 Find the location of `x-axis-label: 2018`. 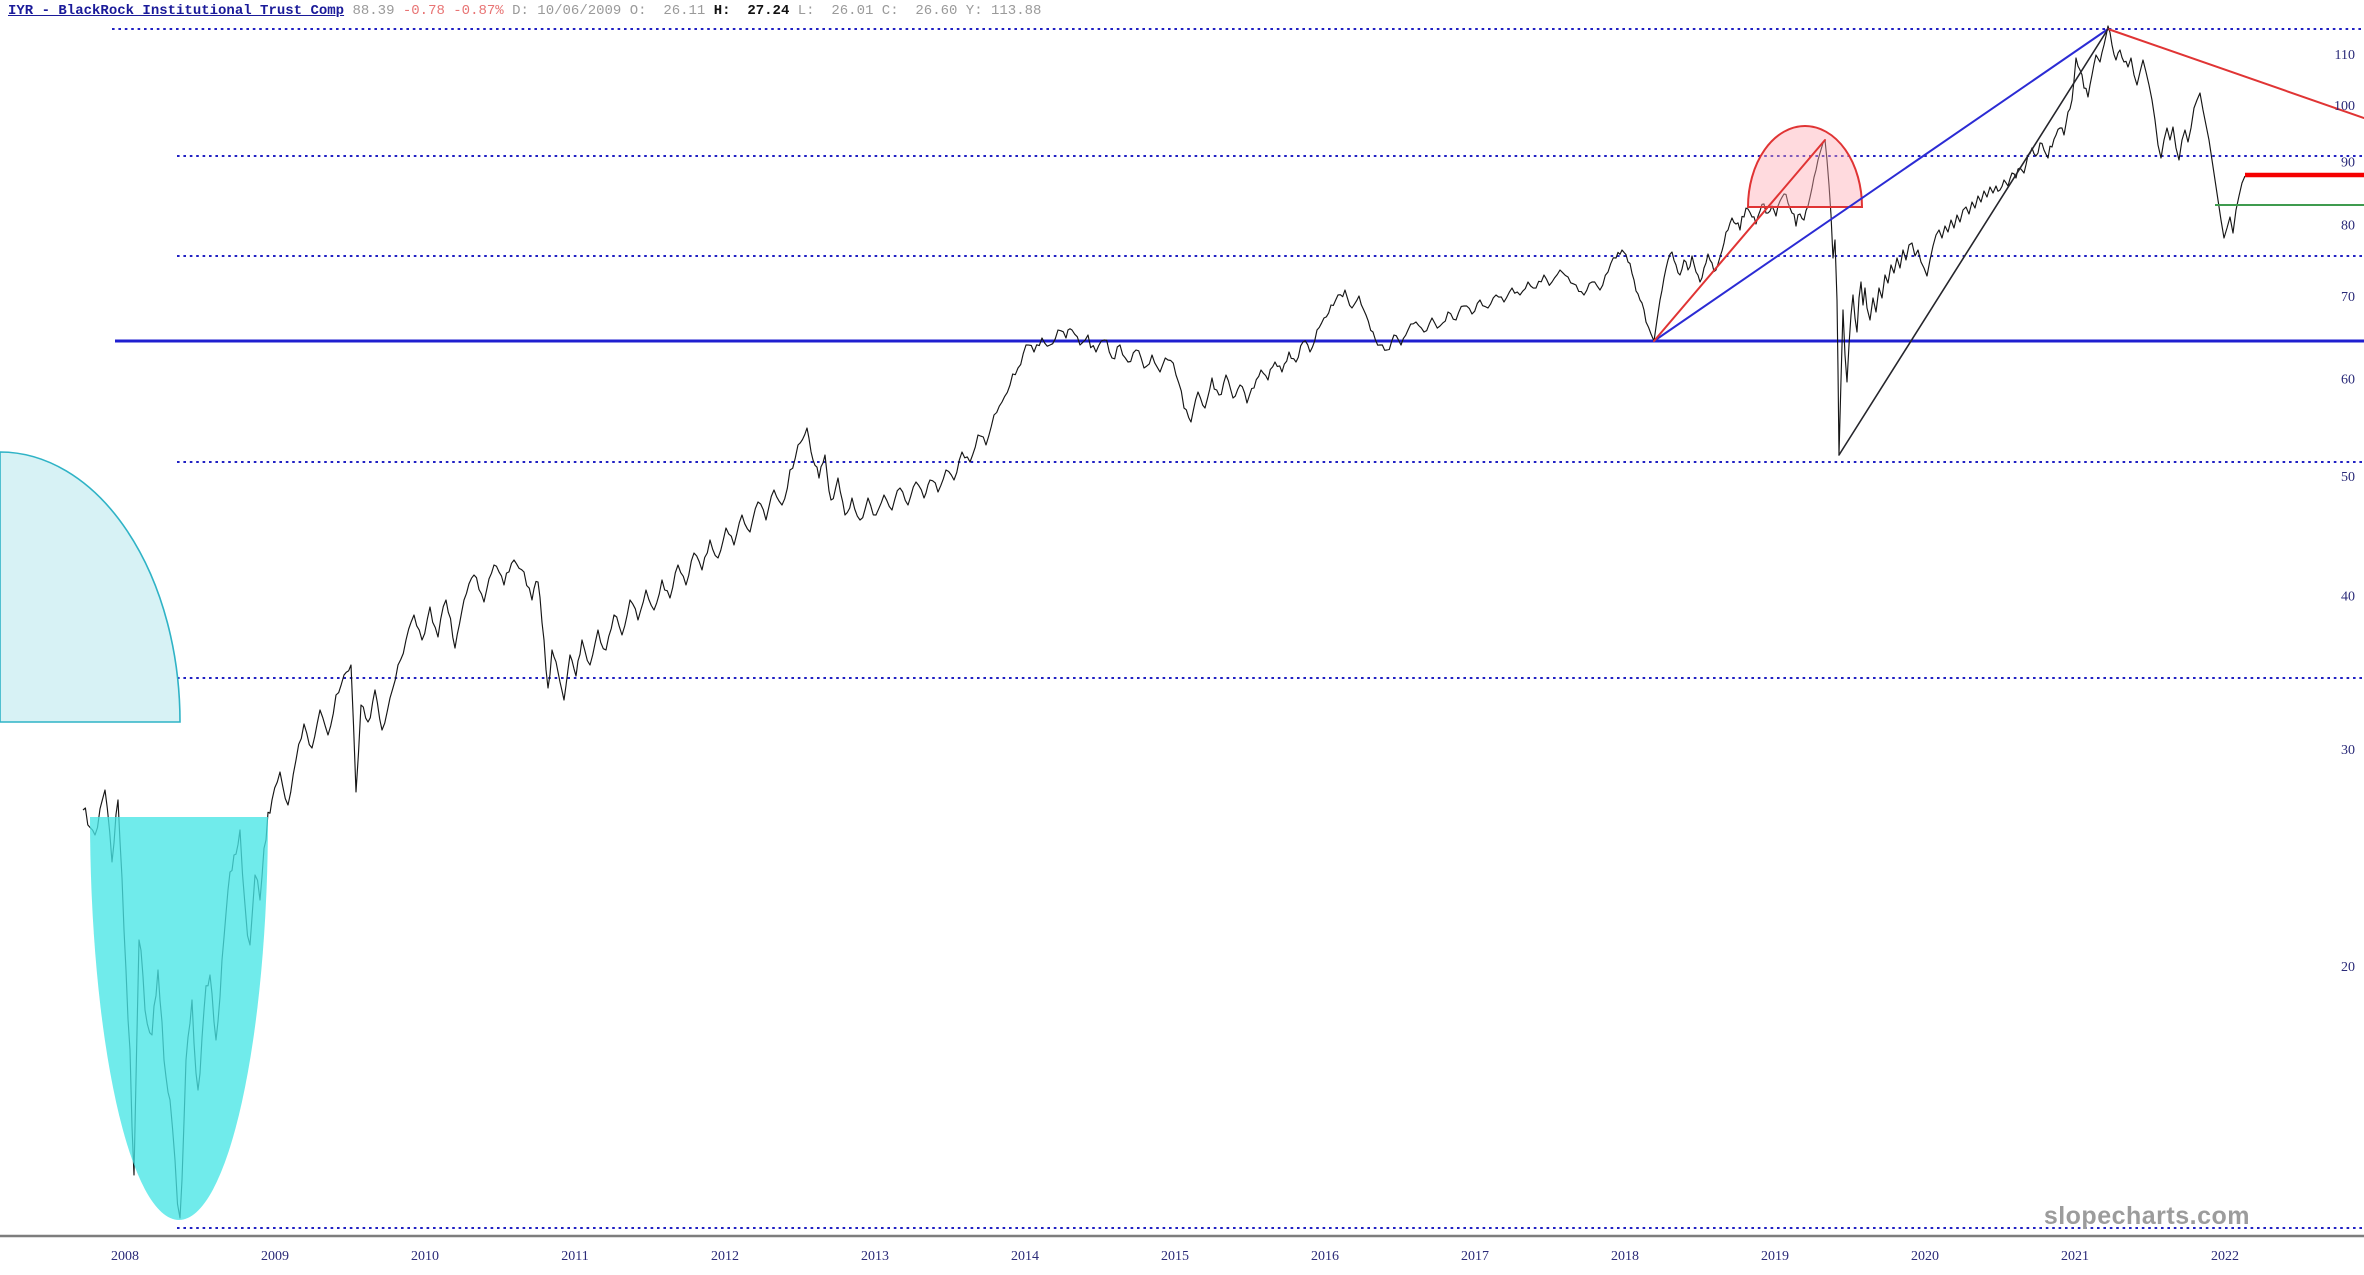

x-axis-label: 2018 is located at coordinates (1625, 1256).